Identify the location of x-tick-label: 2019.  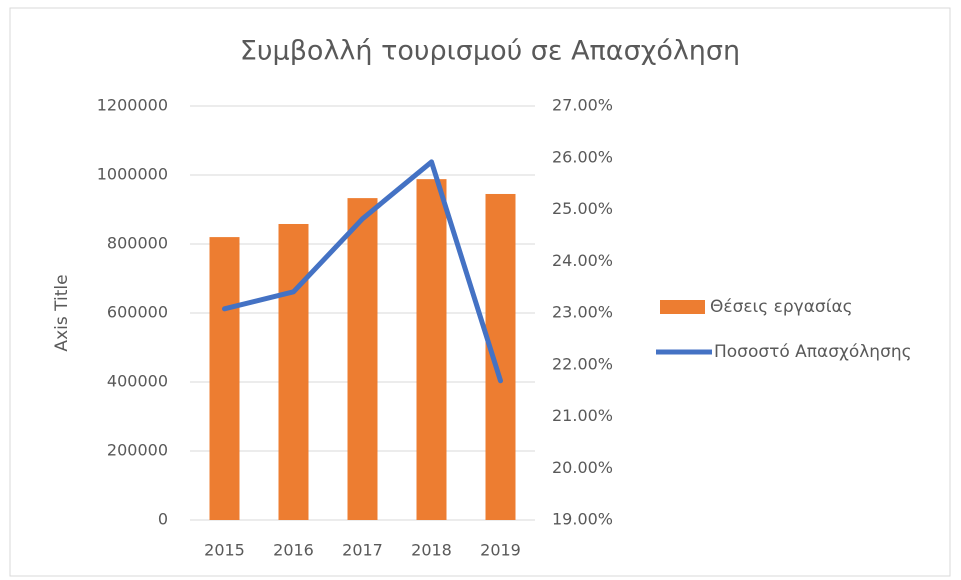
(500, 550).